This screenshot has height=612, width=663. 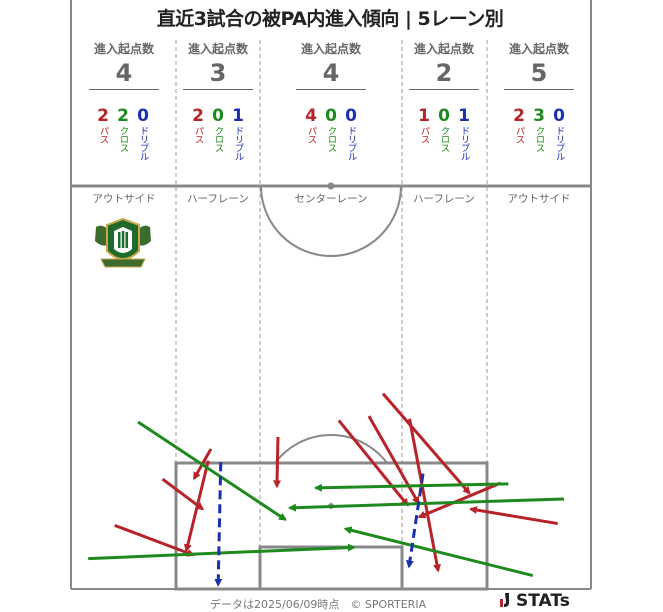 What do you see at coordinates (444, 74) in the screenshot?
I see `entries-total: 2` at bounding box center [444, 74].